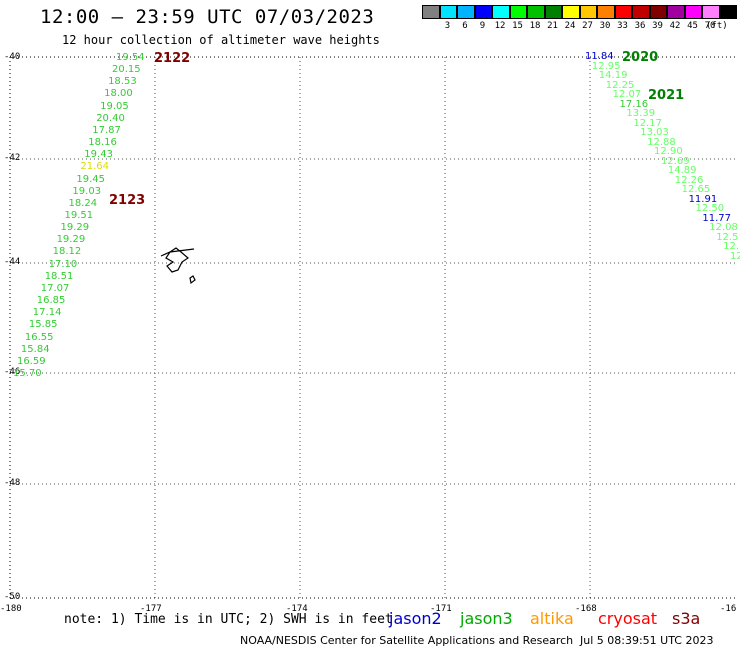  I want to click on lat-tick-label: -42, so click(12, 158).